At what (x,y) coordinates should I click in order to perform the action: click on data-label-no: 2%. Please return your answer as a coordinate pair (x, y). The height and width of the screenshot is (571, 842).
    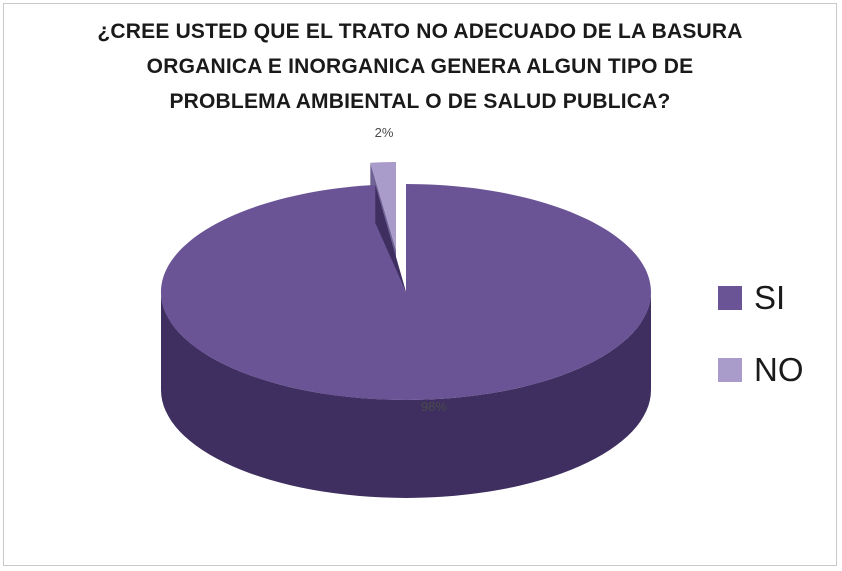
    Looking at the image, I should click on (384, 132).